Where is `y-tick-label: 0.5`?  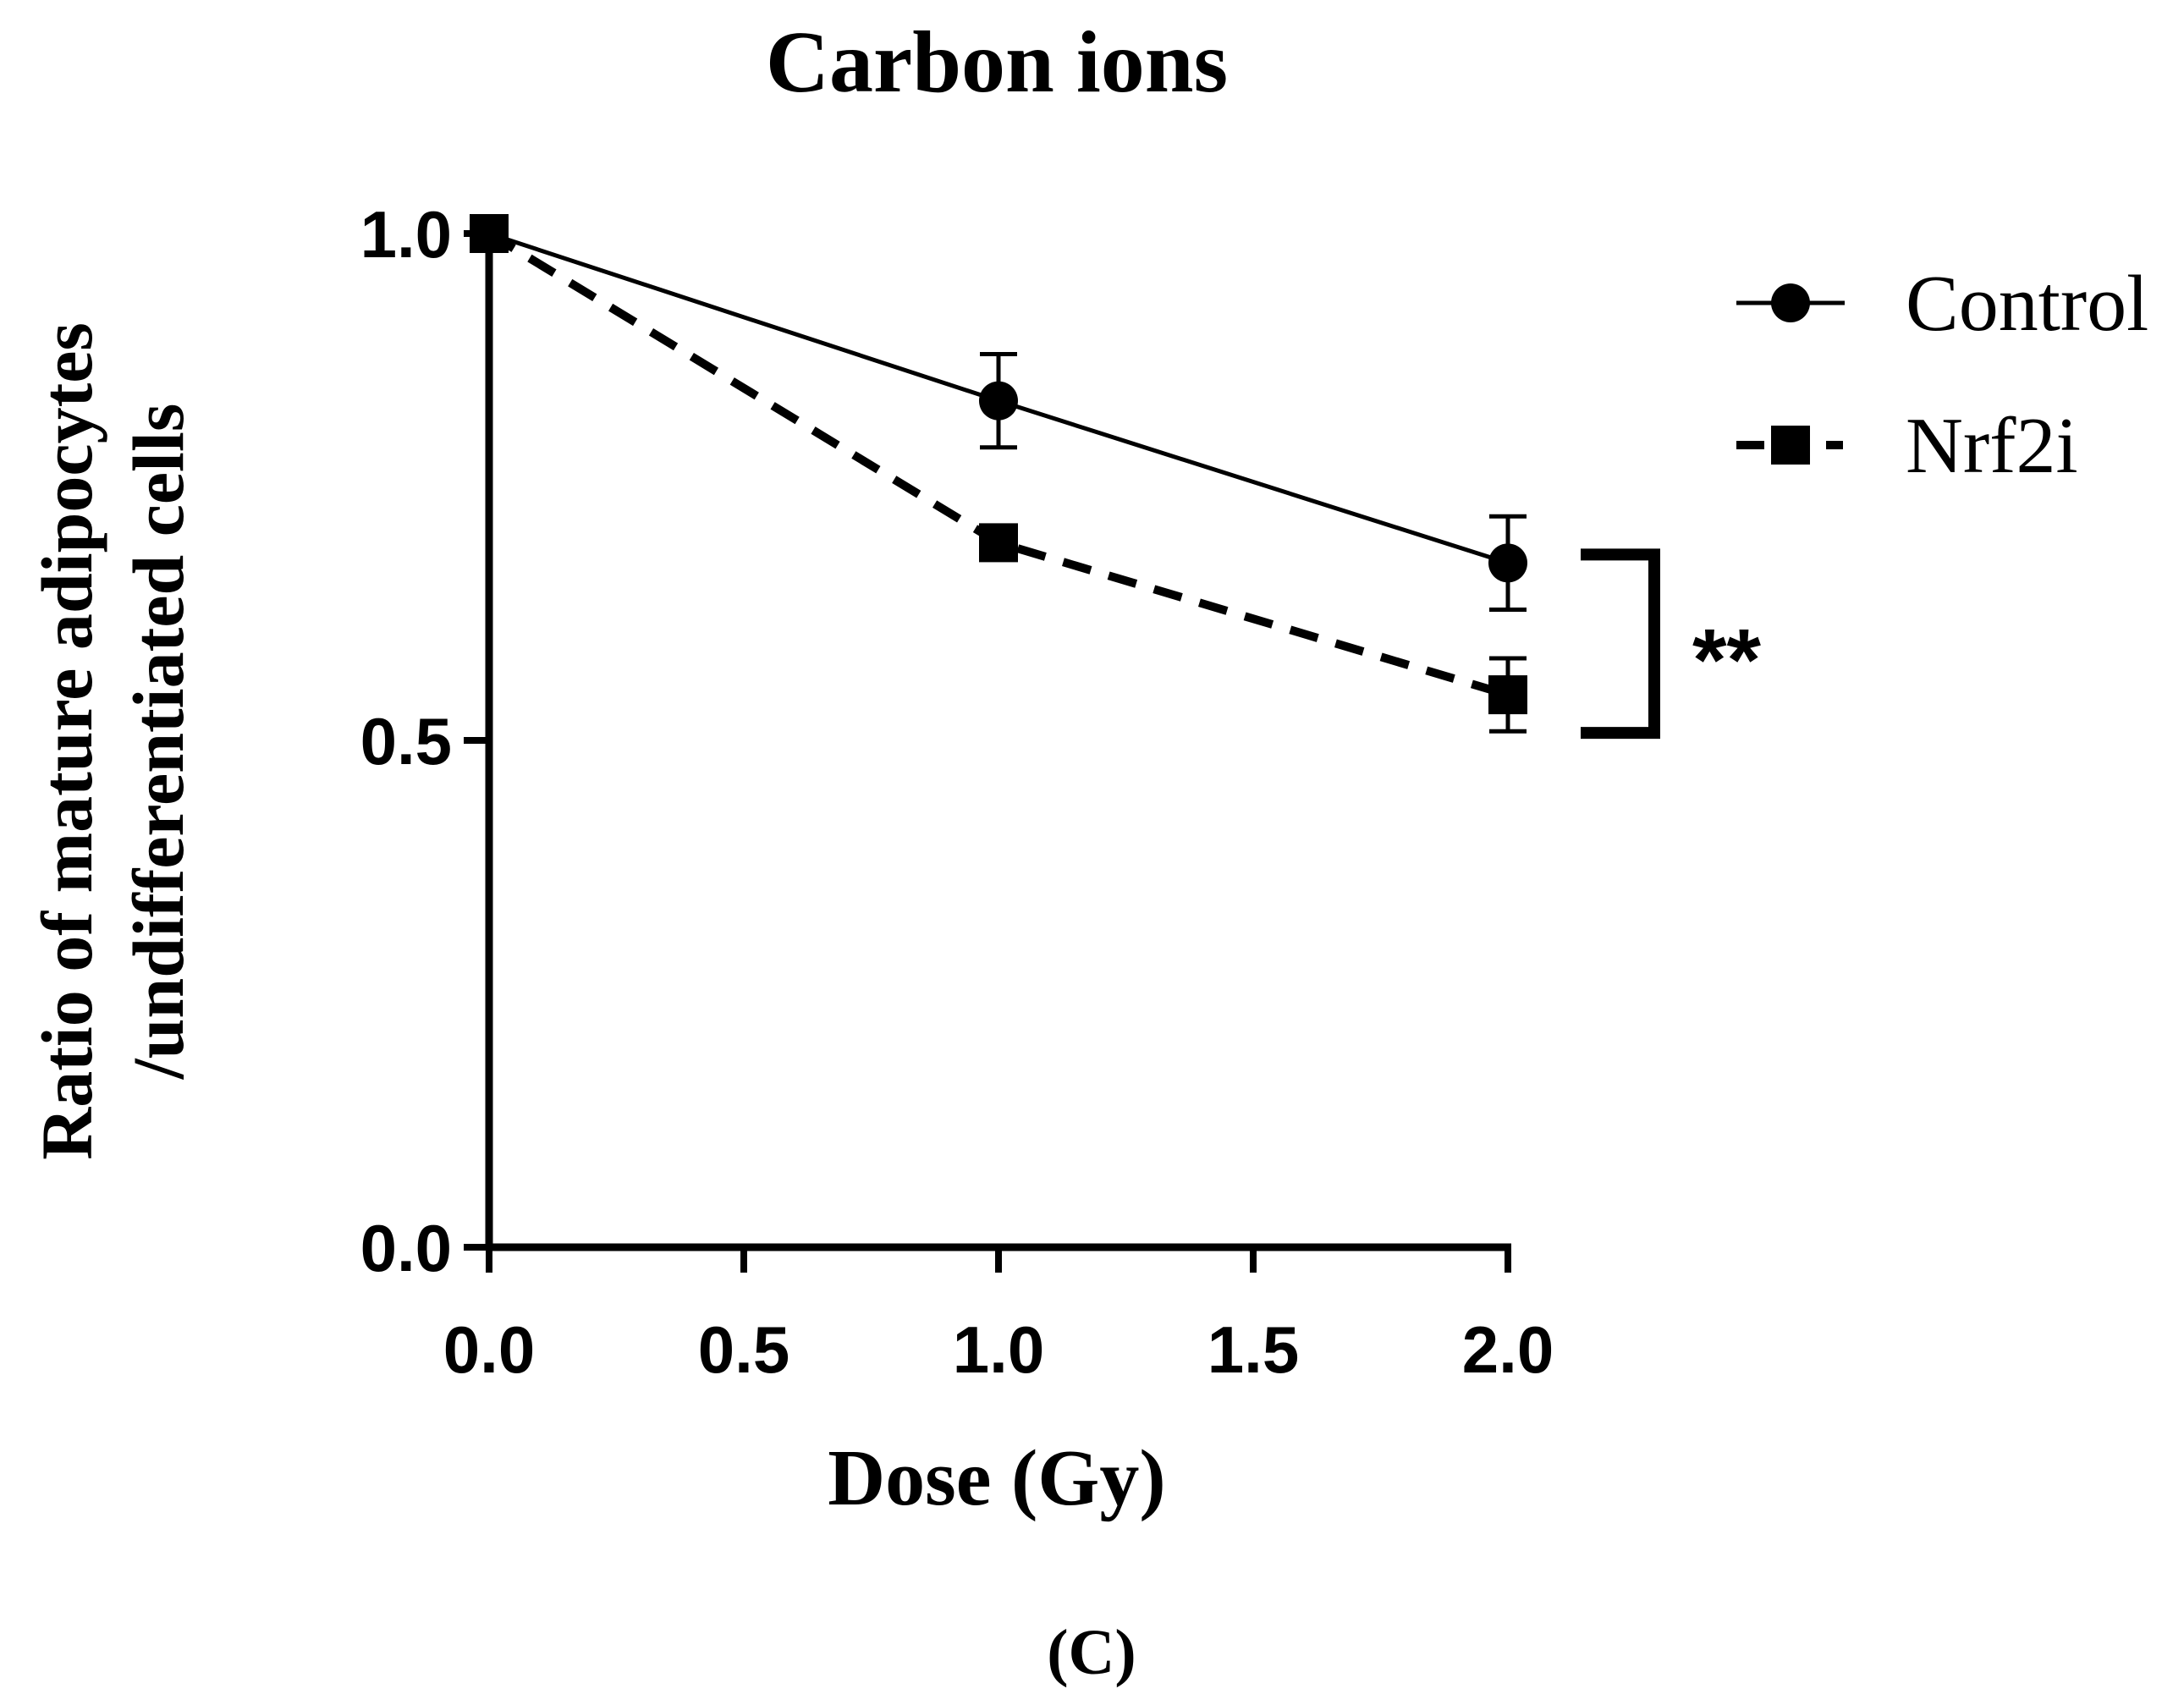
y-tick-label: 0.5 is located at coordinates (406, 741).